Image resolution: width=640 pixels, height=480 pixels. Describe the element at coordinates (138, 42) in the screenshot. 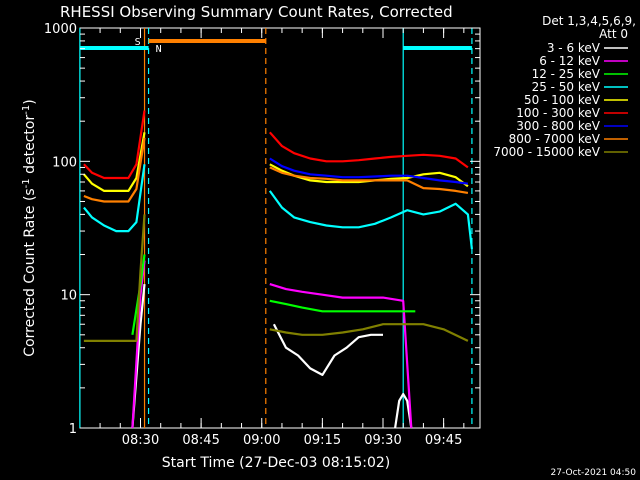

I see `flag-label: S` at that location.